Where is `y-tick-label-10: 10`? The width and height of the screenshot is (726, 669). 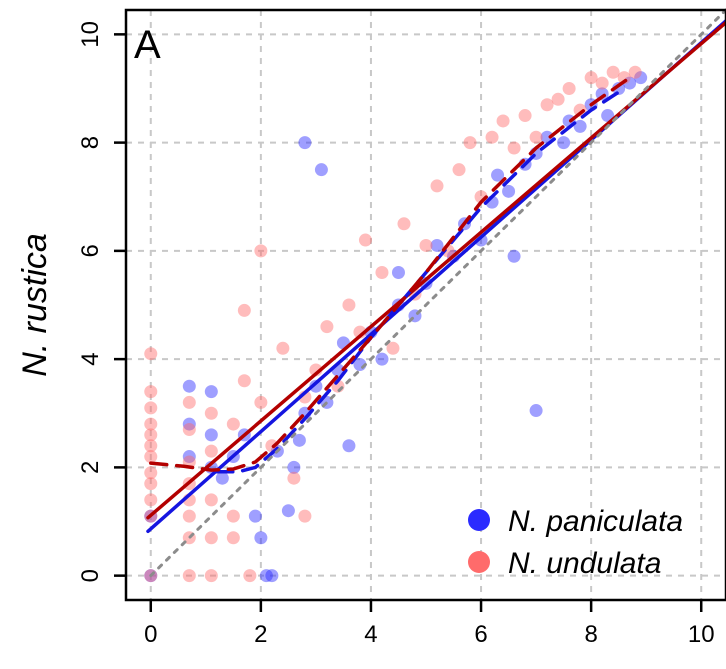
y-tick-label-10: 10 is located at coordinates (90, 34).